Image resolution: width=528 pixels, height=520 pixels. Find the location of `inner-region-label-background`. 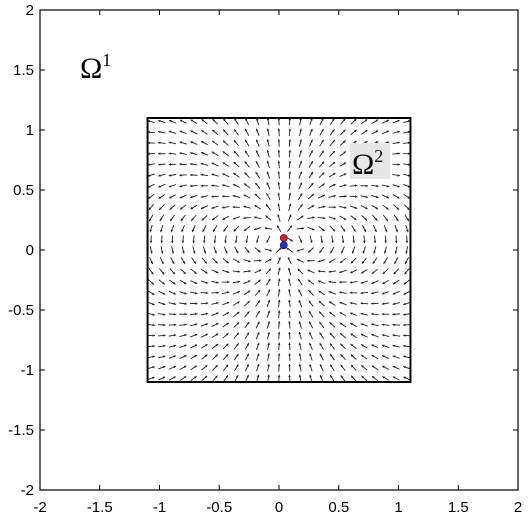

inner-region-label-background is located at coordinates (370, 161).